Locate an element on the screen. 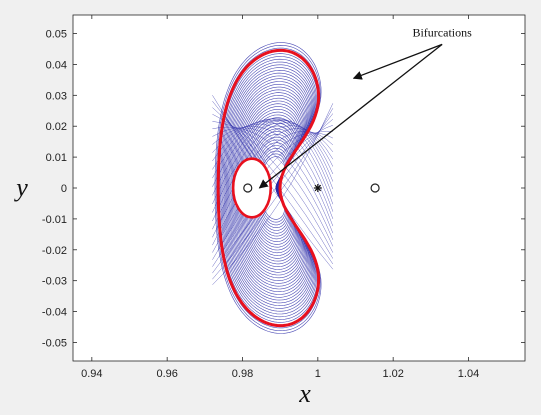  x-tick-label: 0.94 is located at coordinates (91, 374).